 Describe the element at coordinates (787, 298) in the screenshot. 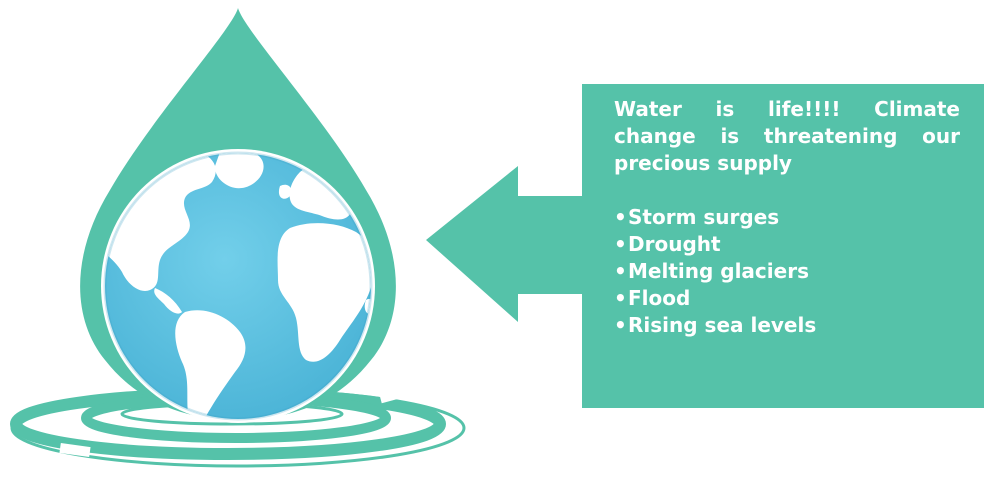

I see `list-item: •Flood` at that location.